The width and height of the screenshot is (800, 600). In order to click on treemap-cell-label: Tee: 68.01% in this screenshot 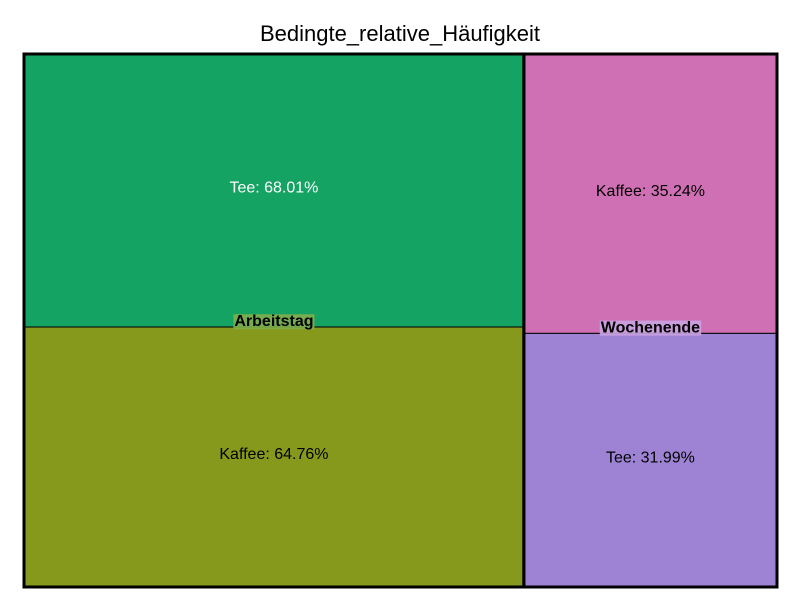, I will do `click(273, 188)`.